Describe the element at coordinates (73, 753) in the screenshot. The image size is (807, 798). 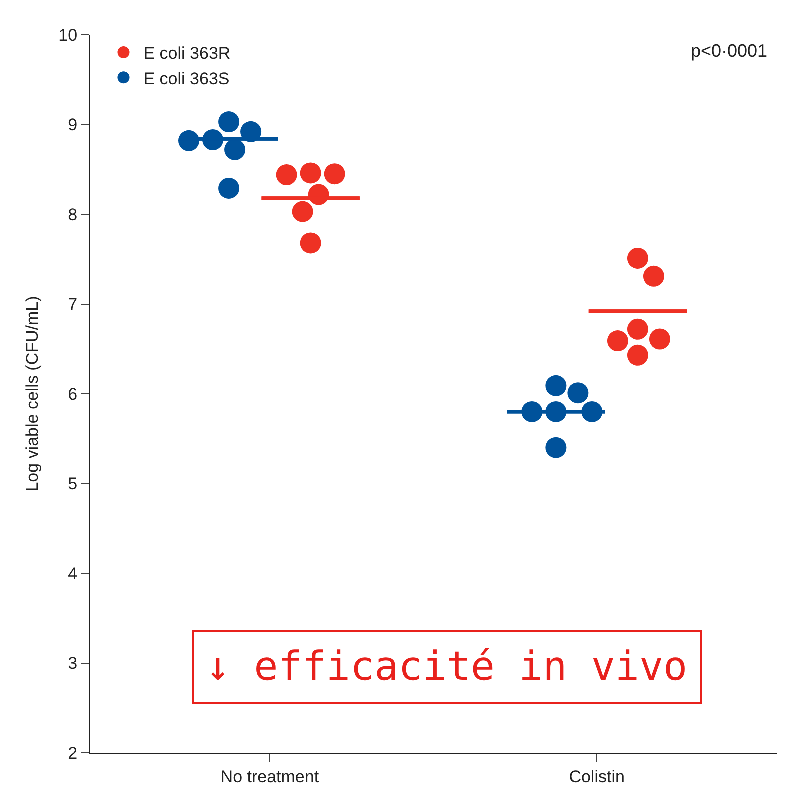
I see `y-tick-label: 2` at that location.